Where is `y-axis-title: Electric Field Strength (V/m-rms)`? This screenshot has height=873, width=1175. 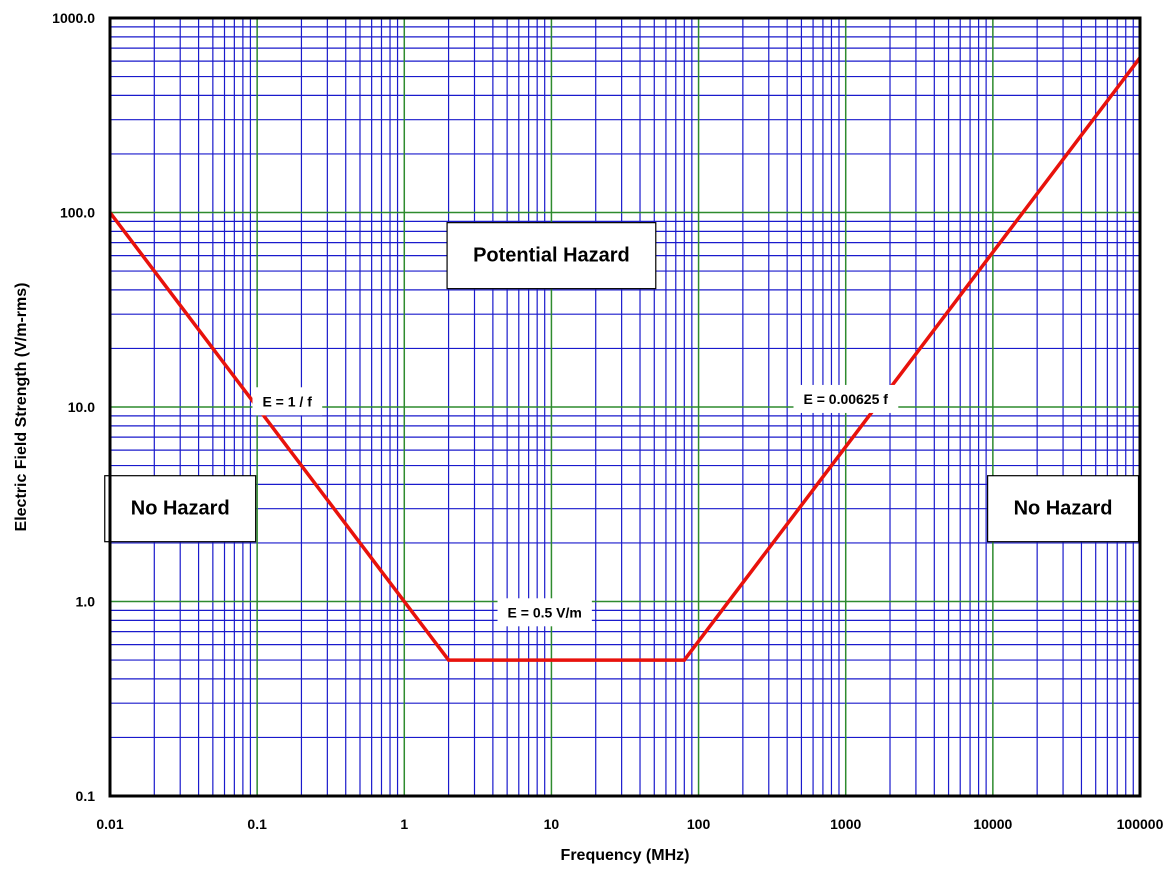
y-axis-title: Electric Field Strength (V/m-rms) is located at coordinates (21, 407).